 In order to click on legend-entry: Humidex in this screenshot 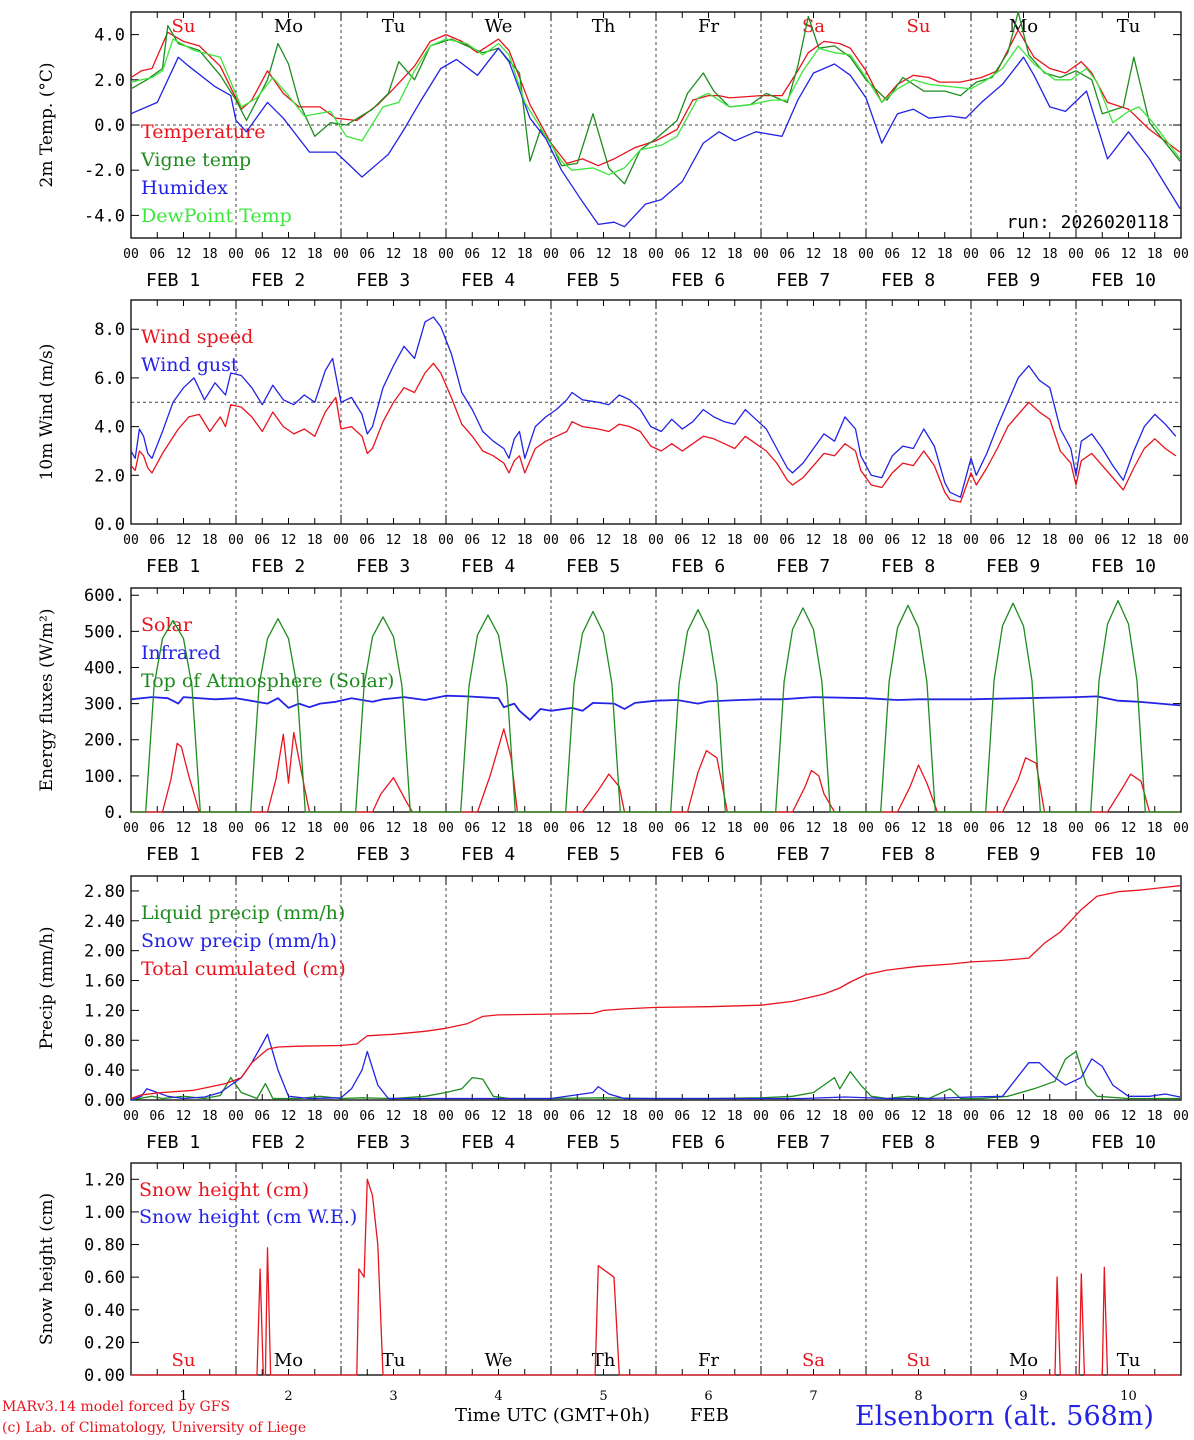, I will do `click(184, 188)`.